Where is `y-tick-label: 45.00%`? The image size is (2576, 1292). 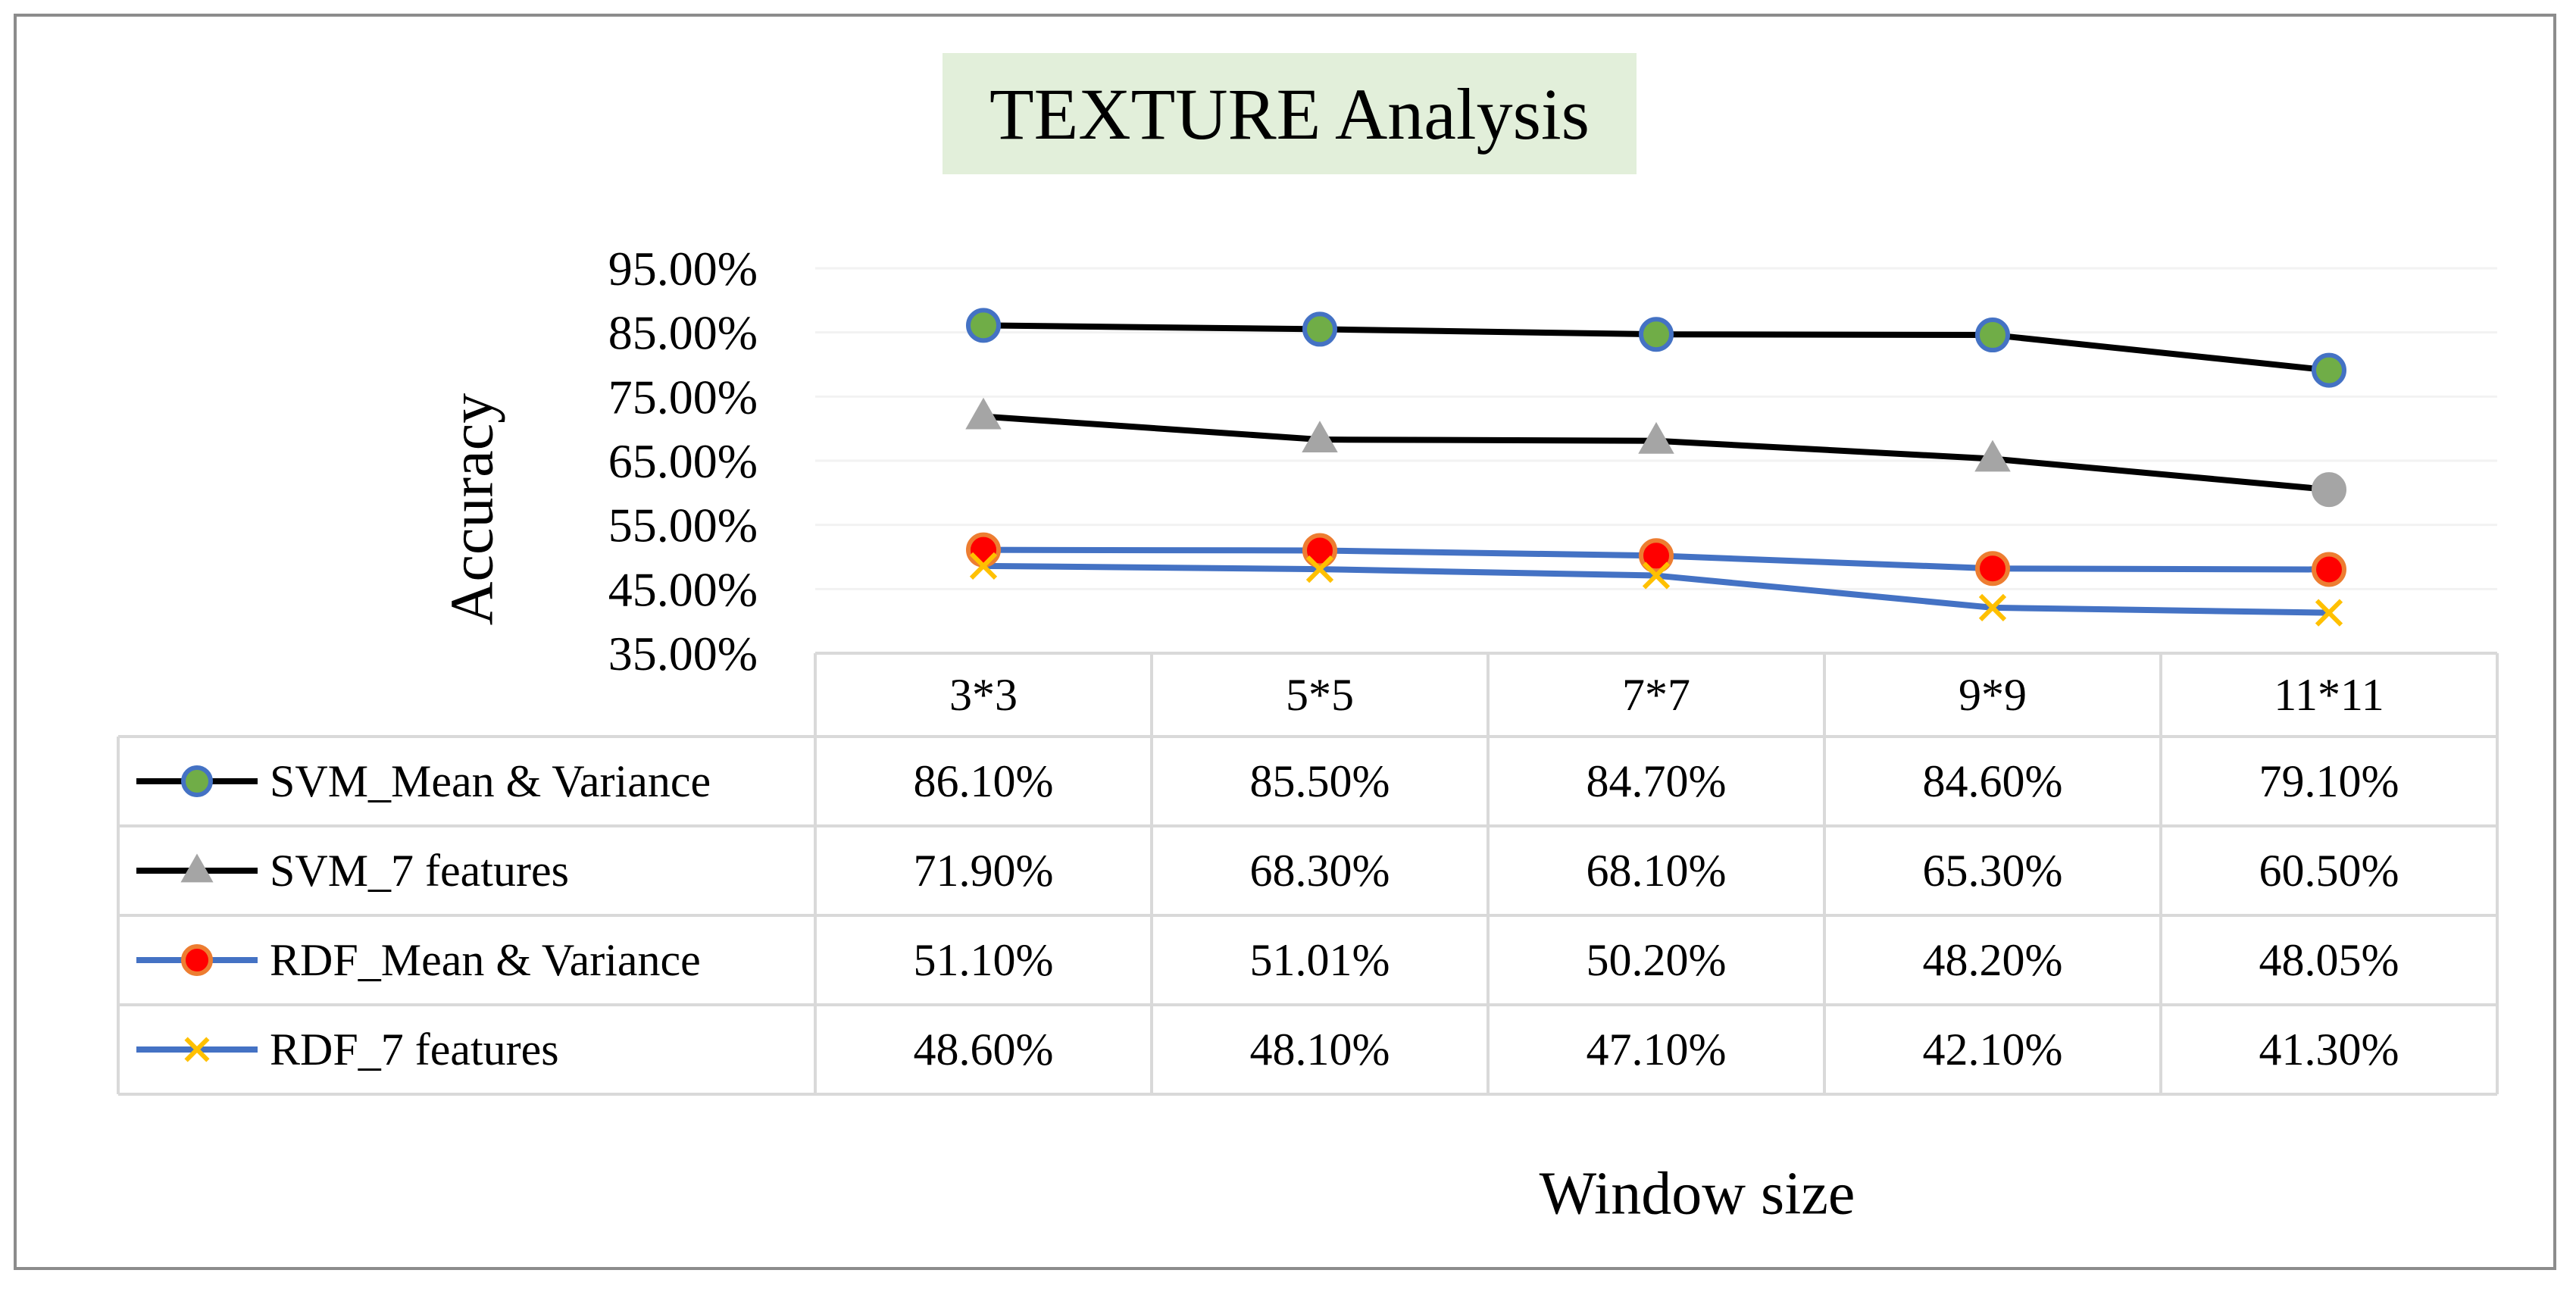 y-tick-label: 45.00% is located at coordinates (683, 589).